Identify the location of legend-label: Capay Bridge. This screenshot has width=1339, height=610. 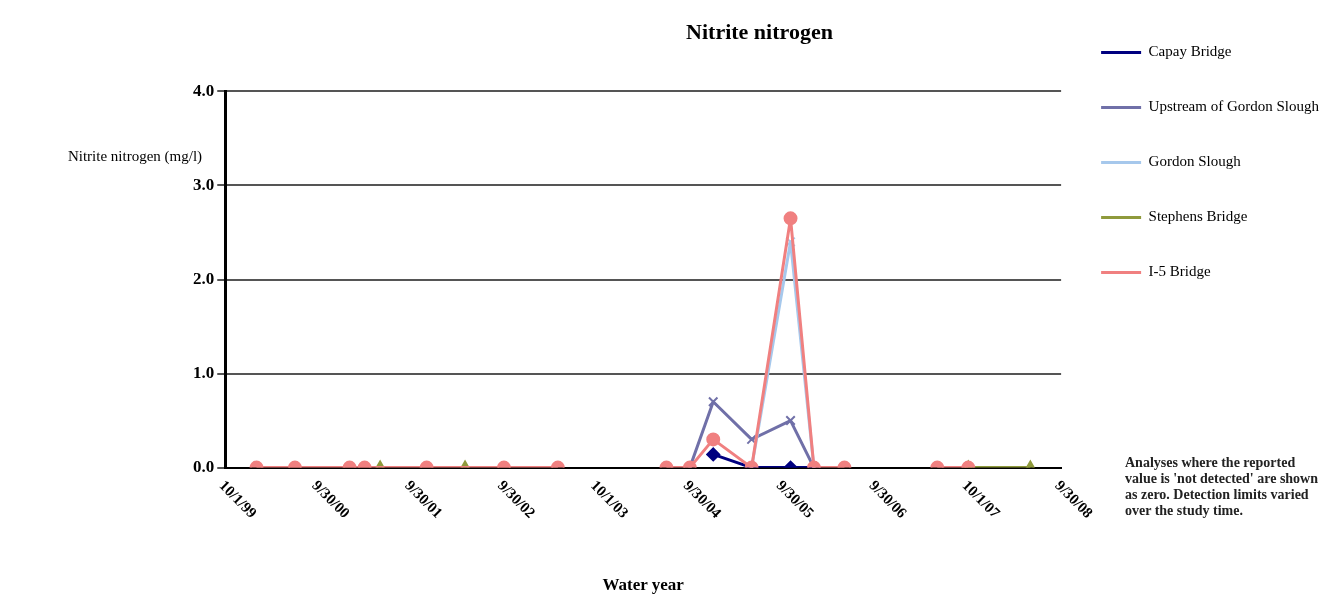
(1190, 51).